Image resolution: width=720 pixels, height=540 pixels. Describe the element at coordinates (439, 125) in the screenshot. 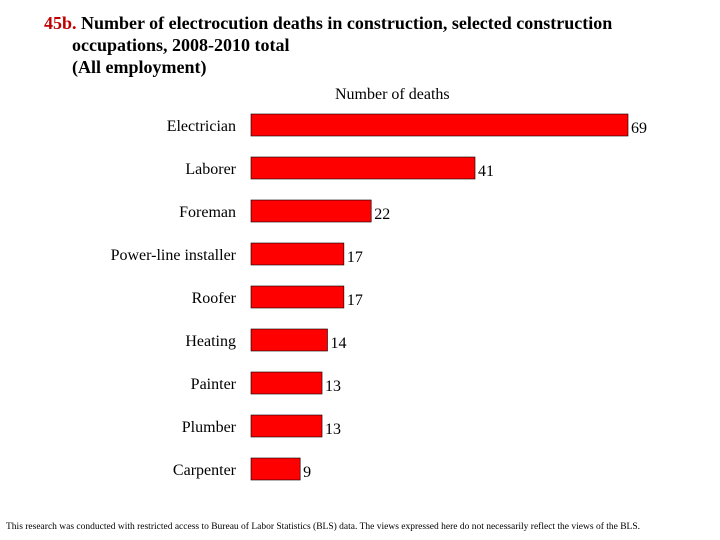

I see `bar-electrician` at that location.